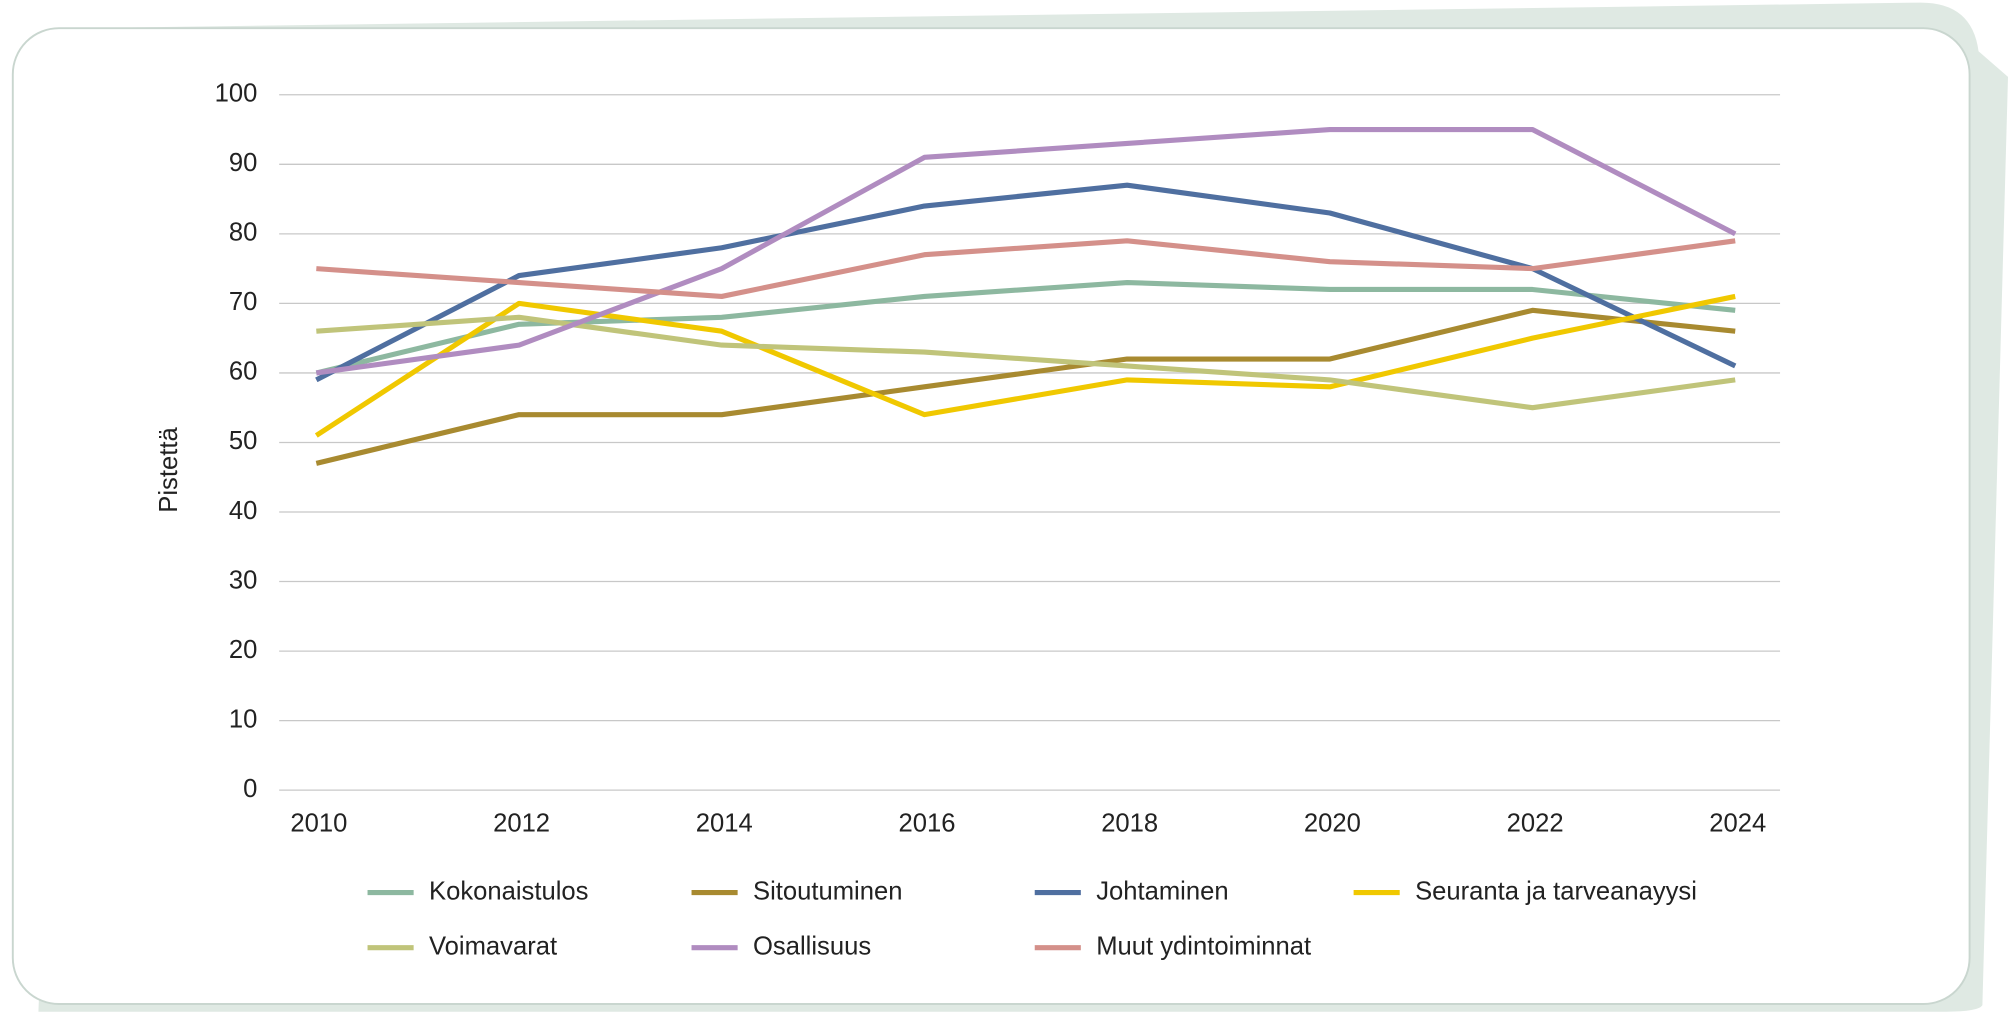 The width and height of the screenshot is (2008, 1013). I want to click on x-tick-label: 2014, so click(724, 823).